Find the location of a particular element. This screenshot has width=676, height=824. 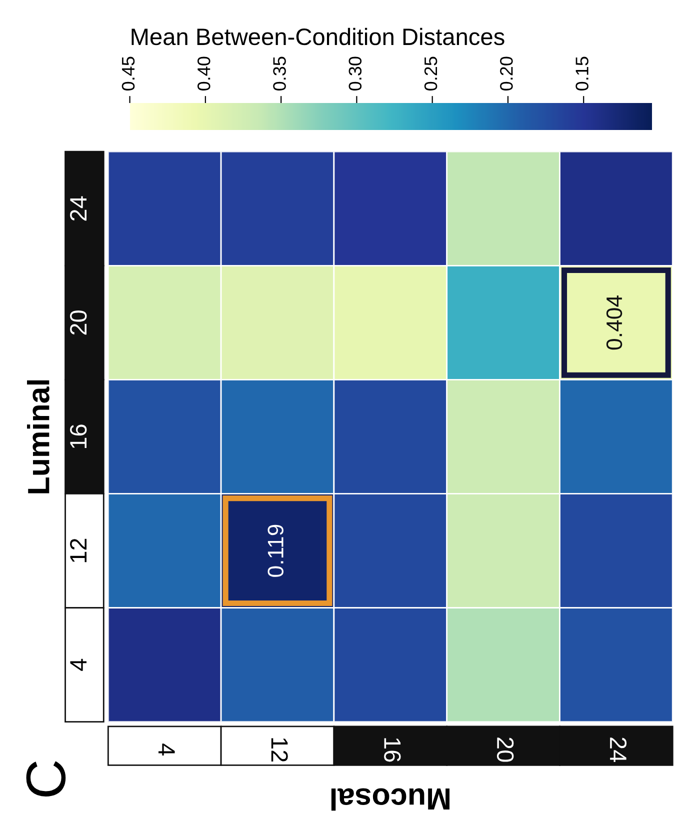

color-bar-title: Mean Between-Condition Distances is located at coordinates (318, 37).